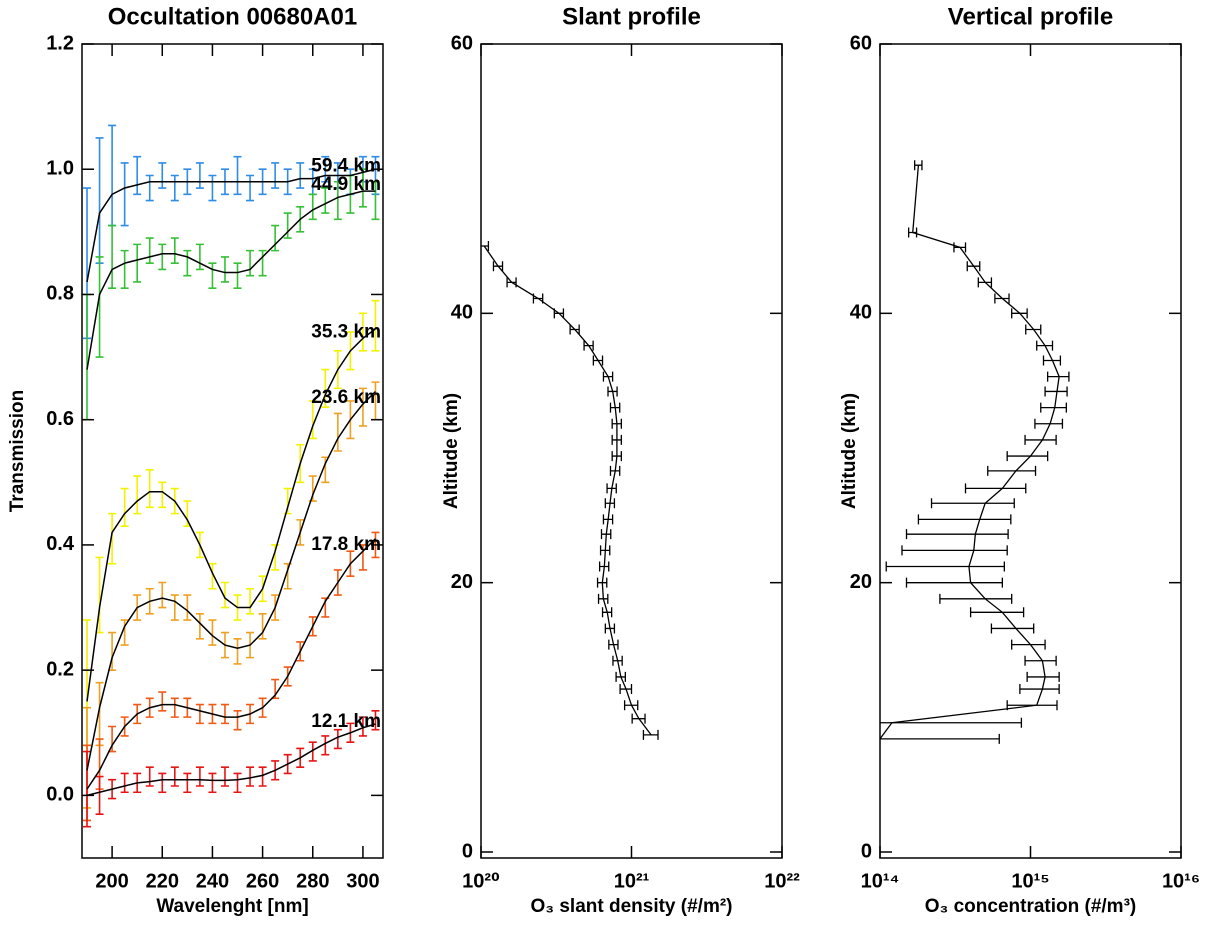  Describe the element at coordinates (60, 43) in the screenshot. I see `y-tick-label: 1.2` at that location.